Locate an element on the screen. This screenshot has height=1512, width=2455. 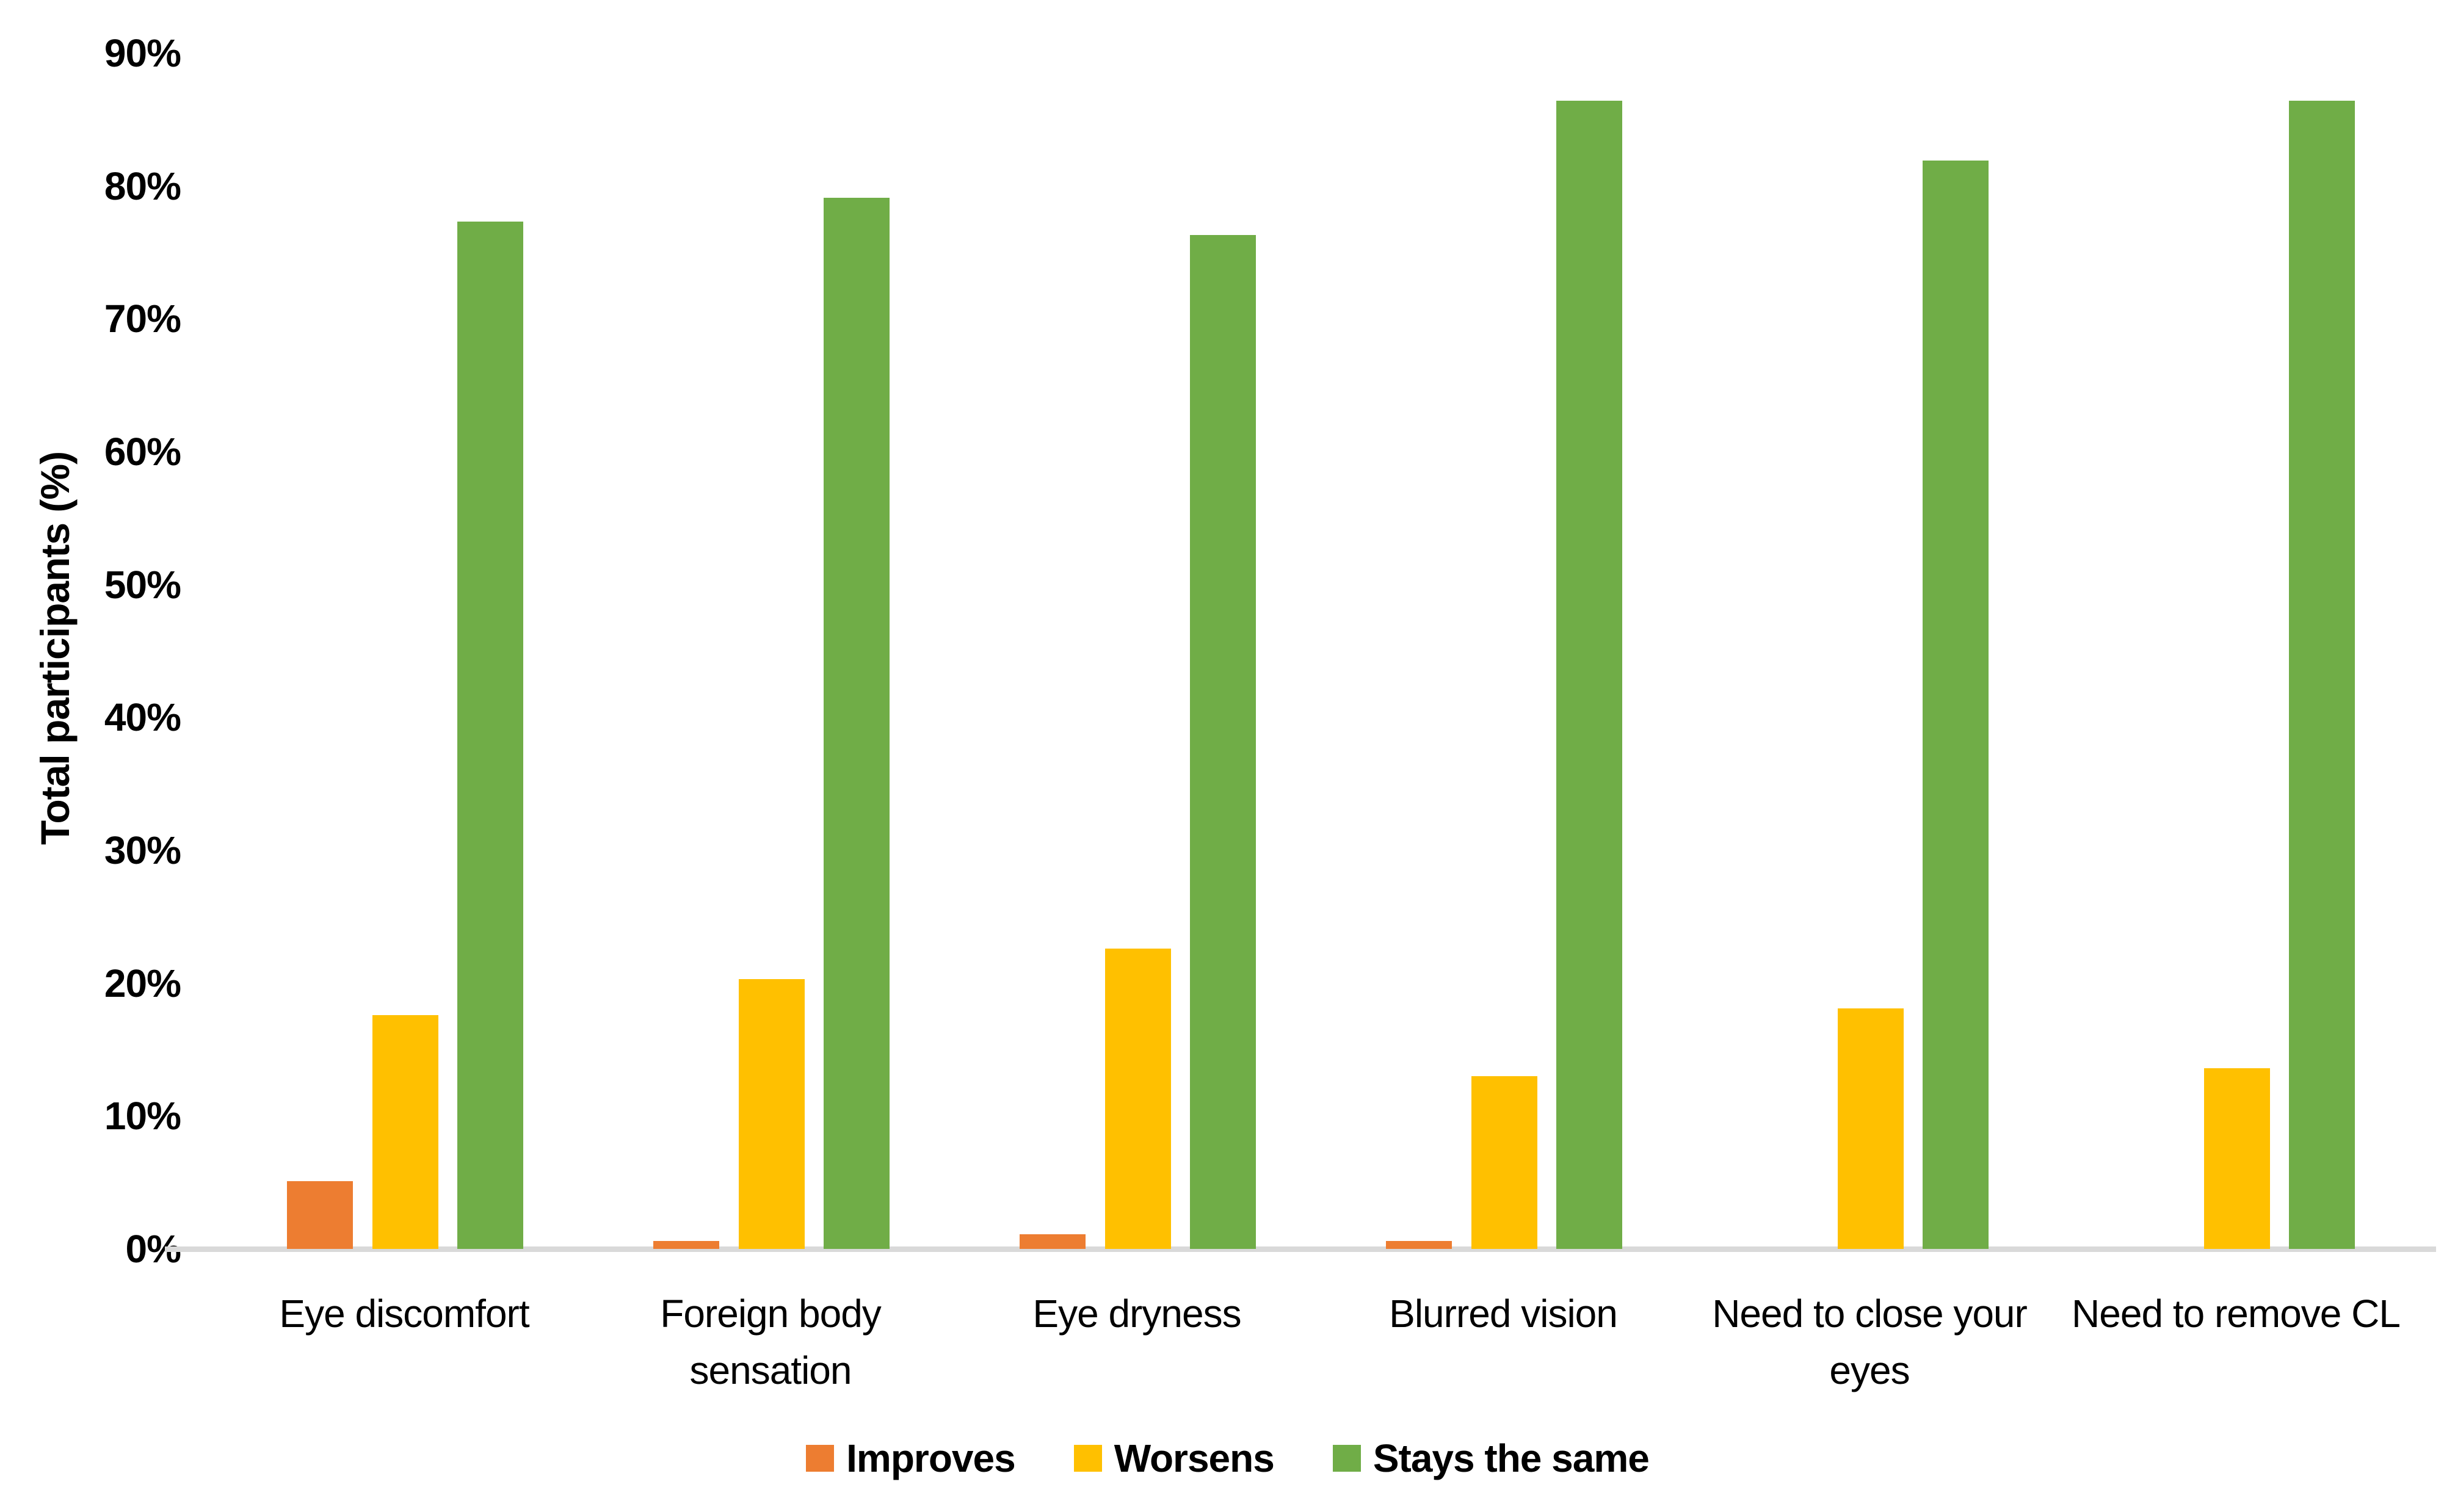
bar-improves-eye-discomfort is located at coordinates (320, 1215).